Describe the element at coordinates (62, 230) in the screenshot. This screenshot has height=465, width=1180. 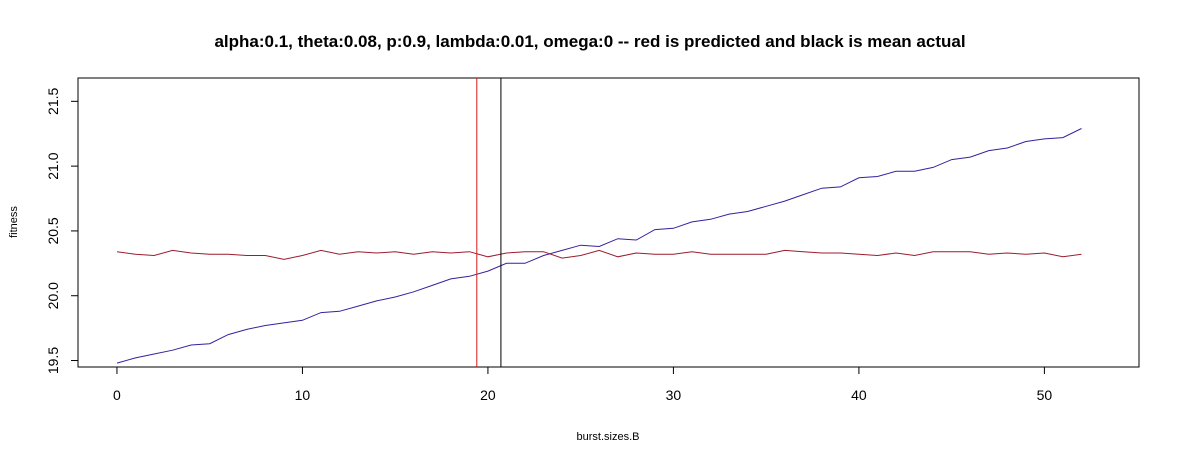
I see `y-axis: 19.5 20.0 20.5 21.0 21.5` at that location.